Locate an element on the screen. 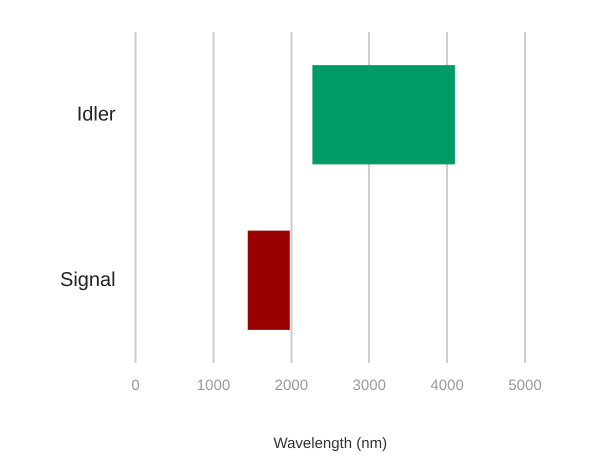 Image resolution: width=607 pixels, height=471 pixels. x-tick-label: 0 is located at coordinates (135, 385).